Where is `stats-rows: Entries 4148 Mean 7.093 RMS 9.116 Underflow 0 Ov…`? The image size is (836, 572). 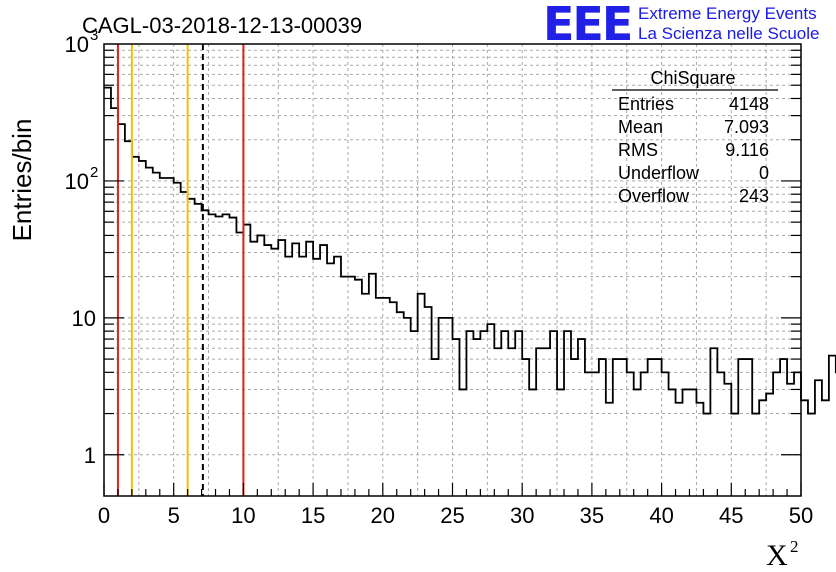
stats-rows: Entries 4148 Mean 7.093 RMS 9.116 Underflow 0 Ov… is located at coordinates (693, 150).